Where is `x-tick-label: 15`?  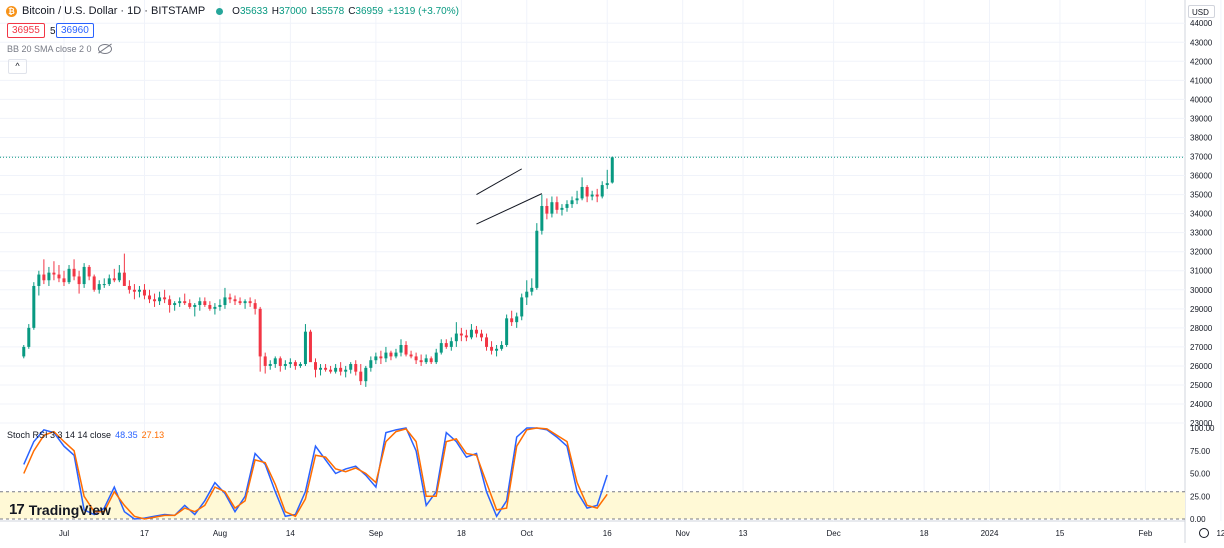 x-tick-label: 15 is located at coordinates (1059, 533).